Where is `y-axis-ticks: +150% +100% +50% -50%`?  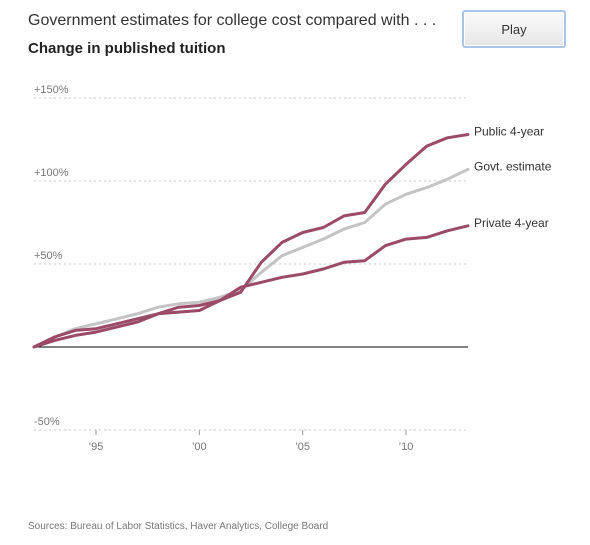 y-axis-ticks: +150% +100% +50% -50% is located at coordinates (51, 256).